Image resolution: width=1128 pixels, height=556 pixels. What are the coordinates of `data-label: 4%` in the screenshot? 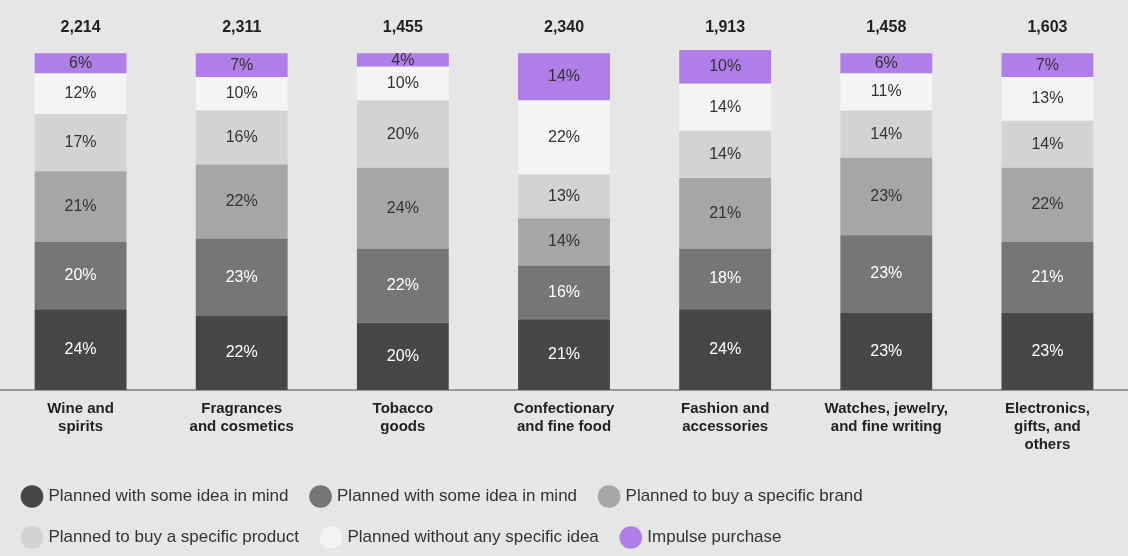 It's located at (403, 59).